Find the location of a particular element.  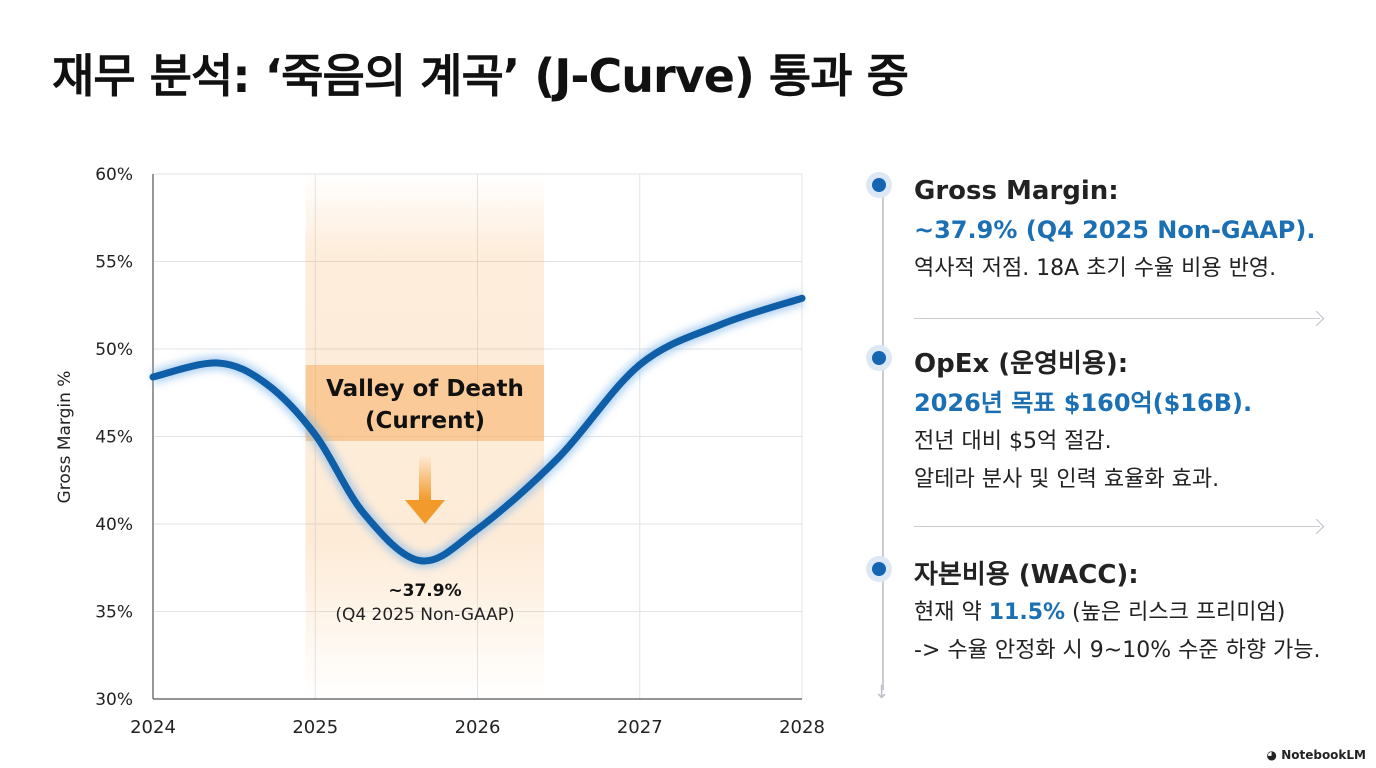

y-tick-label: 50% is located at coordinates (114, 350).